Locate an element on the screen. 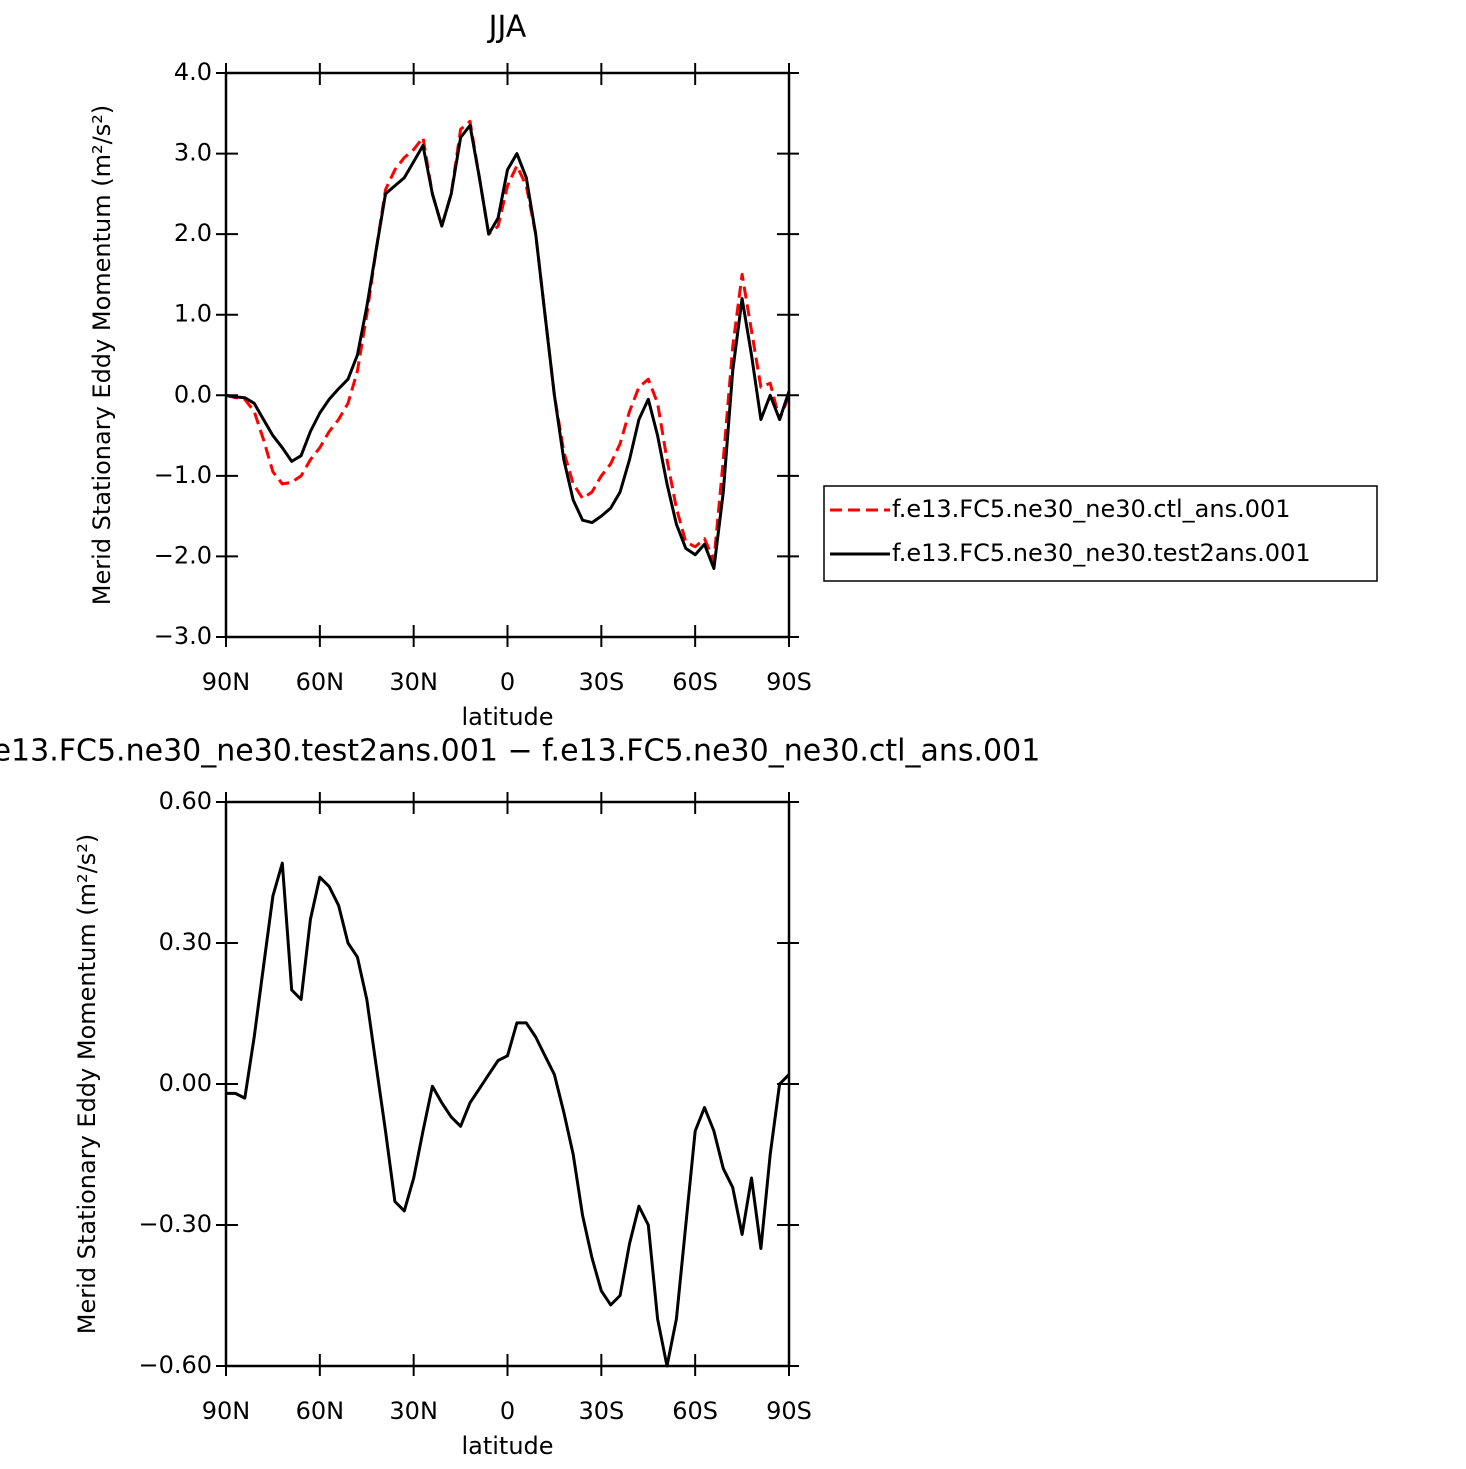 Image resolution: width=1466 pixels, height=1469 pixels. y-tick-label: −3.0 is located at coordinates (183, 636).